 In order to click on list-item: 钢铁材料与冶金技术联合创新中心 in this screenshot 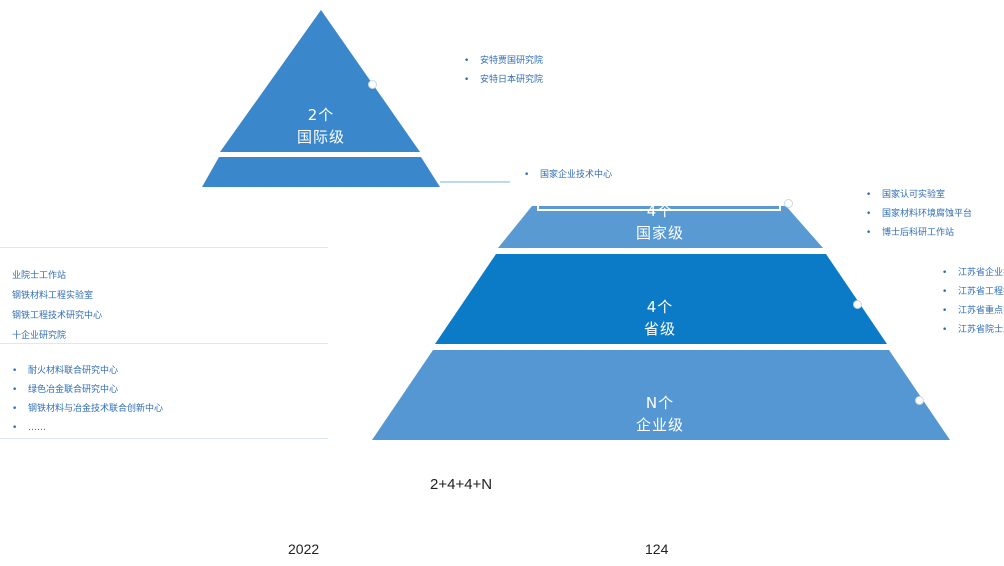, I will do `click(87, 409)`.